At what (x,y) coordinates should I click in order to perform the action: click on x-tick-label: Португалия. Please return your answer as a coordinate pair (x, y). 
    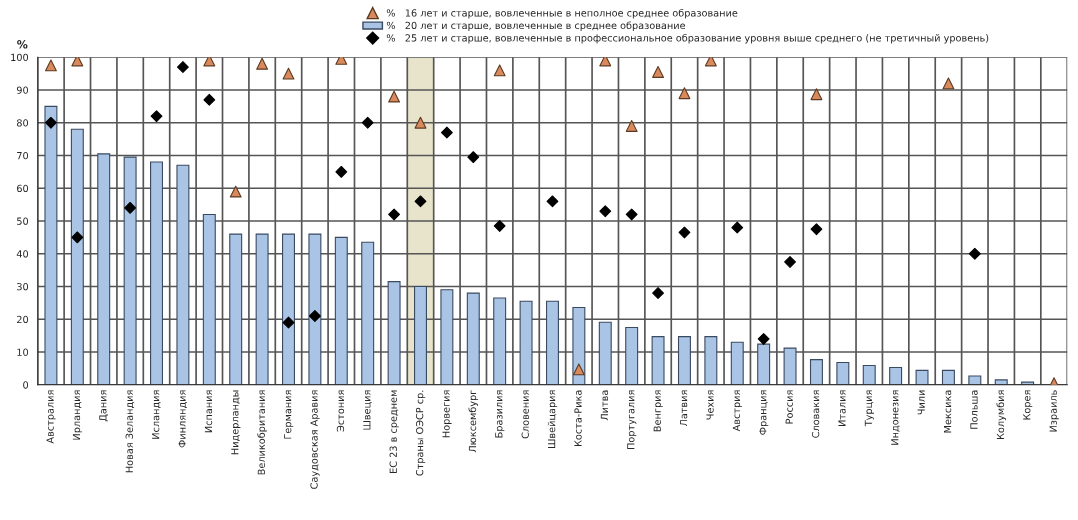
    Looking at the image, I should click on (632, 419).